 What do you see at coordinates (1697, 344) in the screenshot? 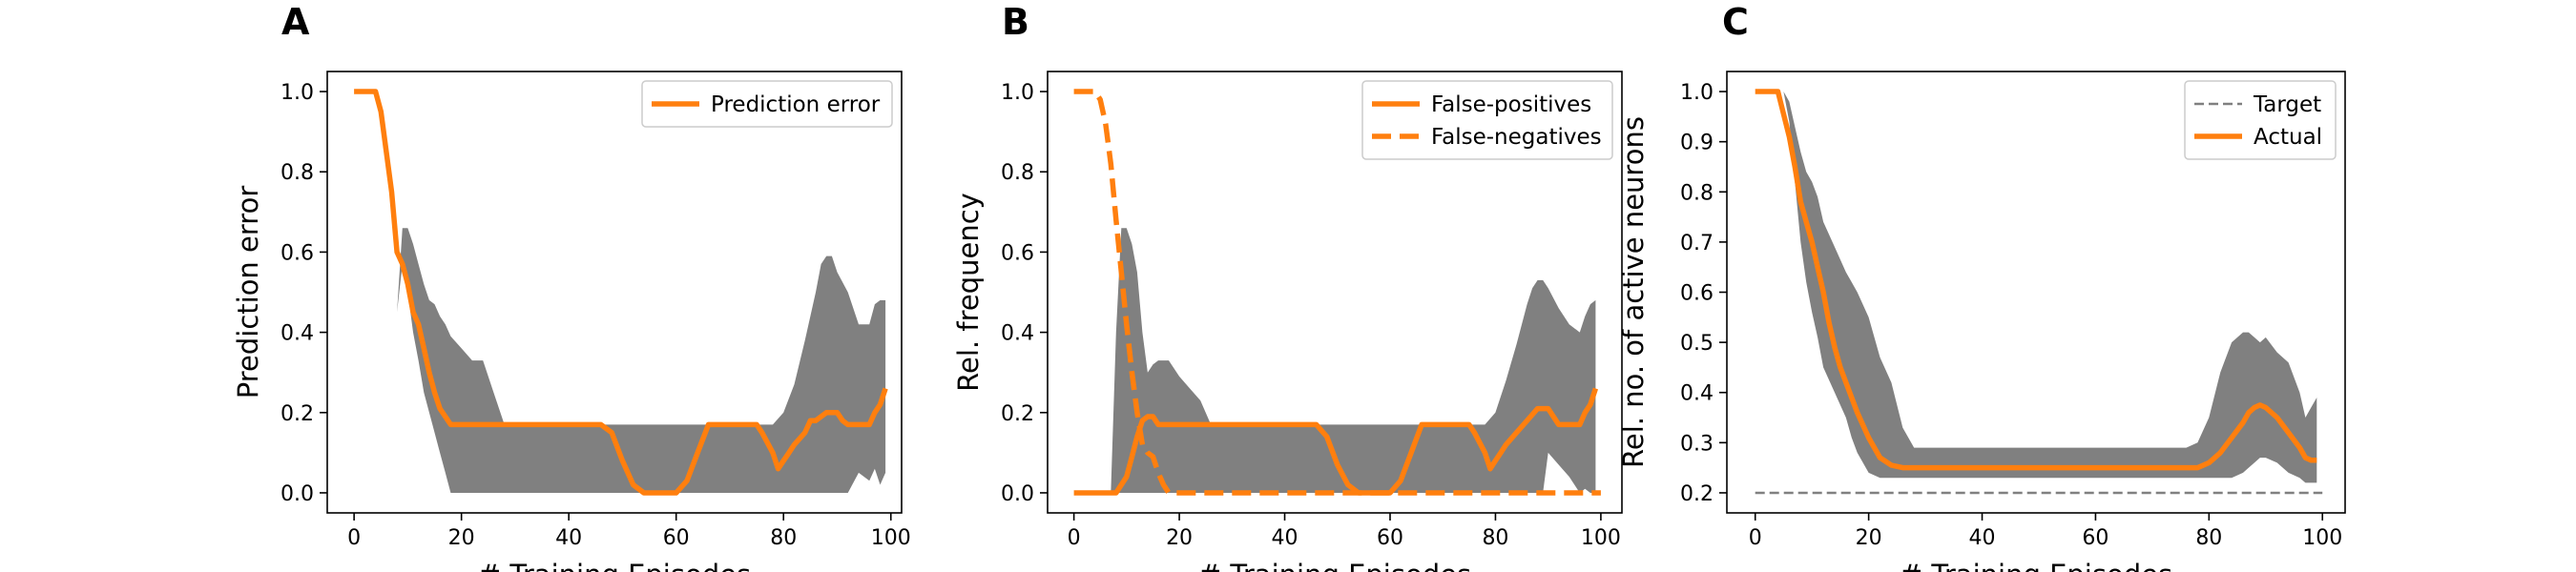
I see `y-tick-label: 0.5` at bounding box center [1697, 344].